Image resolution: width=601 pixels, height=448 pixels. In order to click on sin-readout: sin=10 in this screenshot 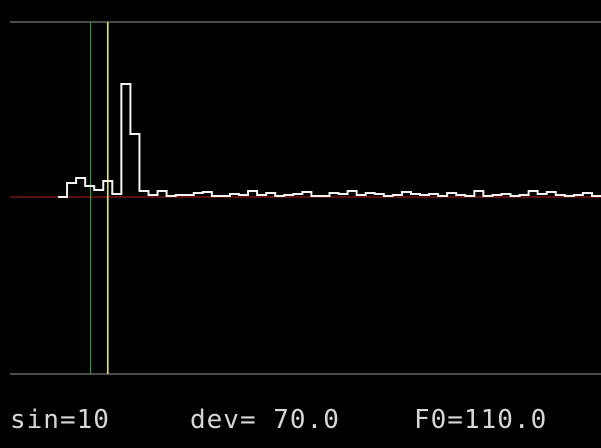, I will do `click(60, 420)`.